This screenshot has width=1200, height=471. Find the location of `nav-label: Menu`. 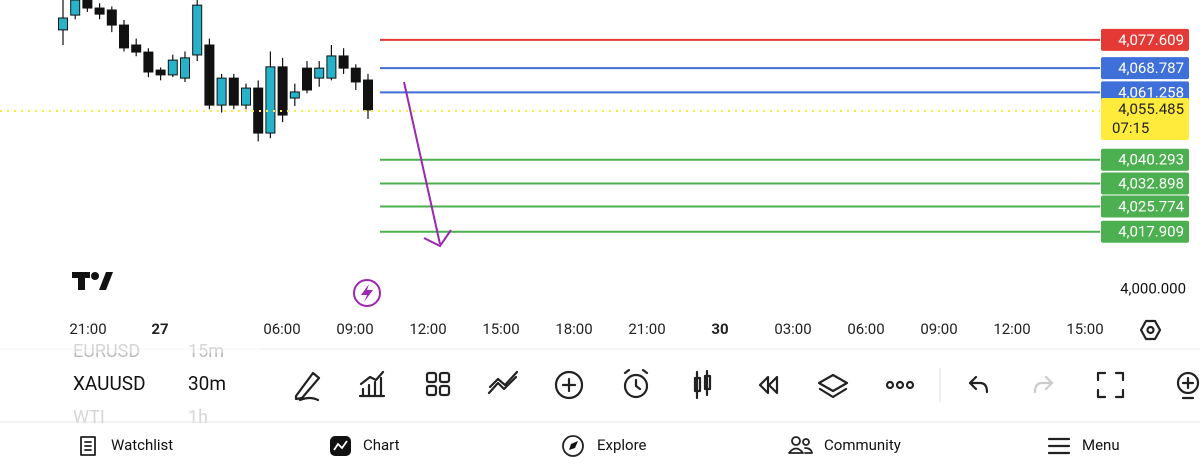

nav-label: Menu is located at coordinates (1101, 445).